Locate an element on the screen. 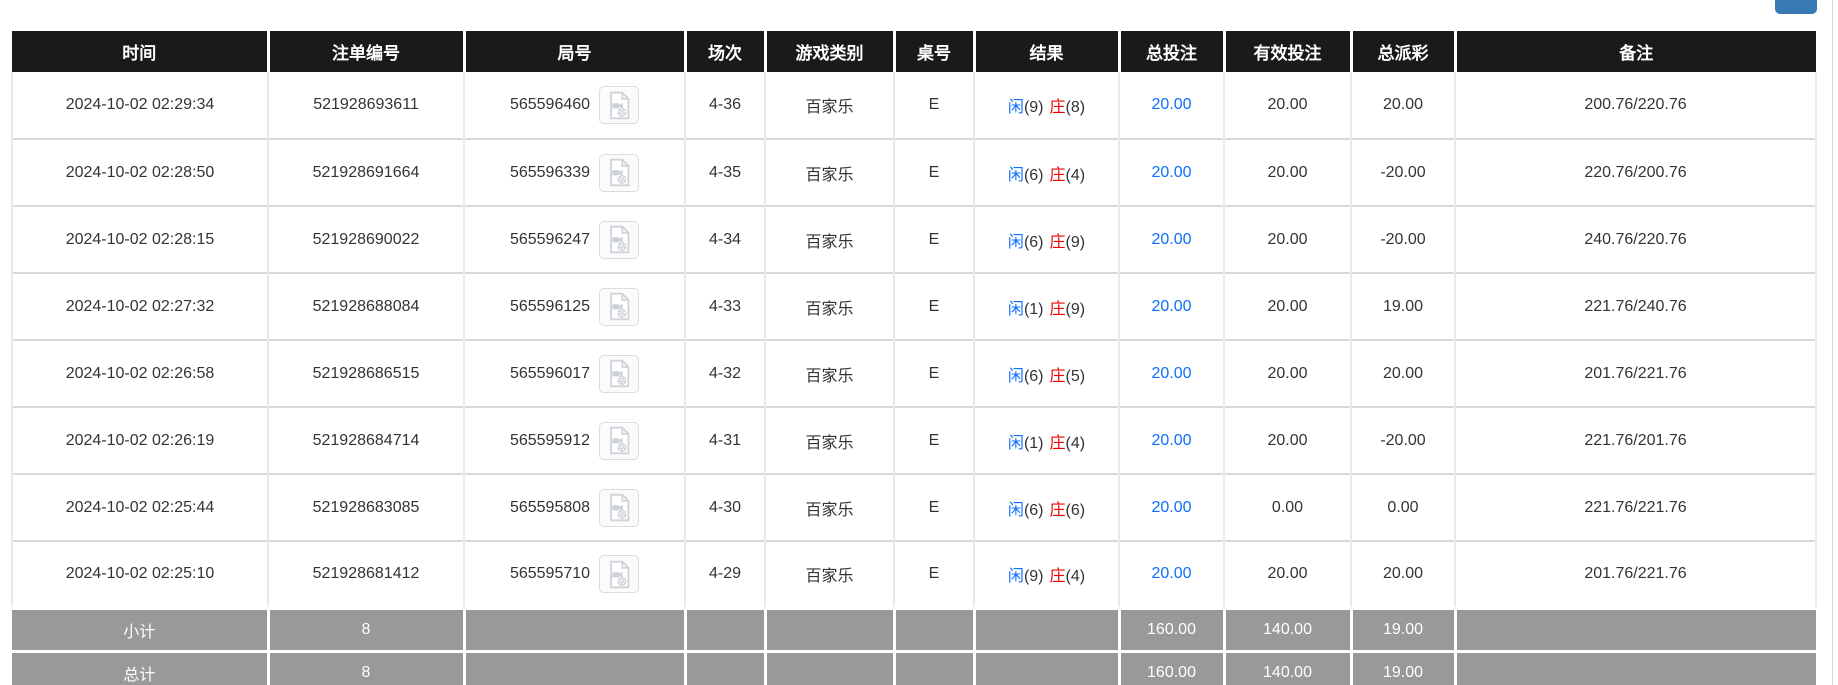 The image size is (1838, 685). result-banker-score: (9) is located at coordinates (1075, 242).